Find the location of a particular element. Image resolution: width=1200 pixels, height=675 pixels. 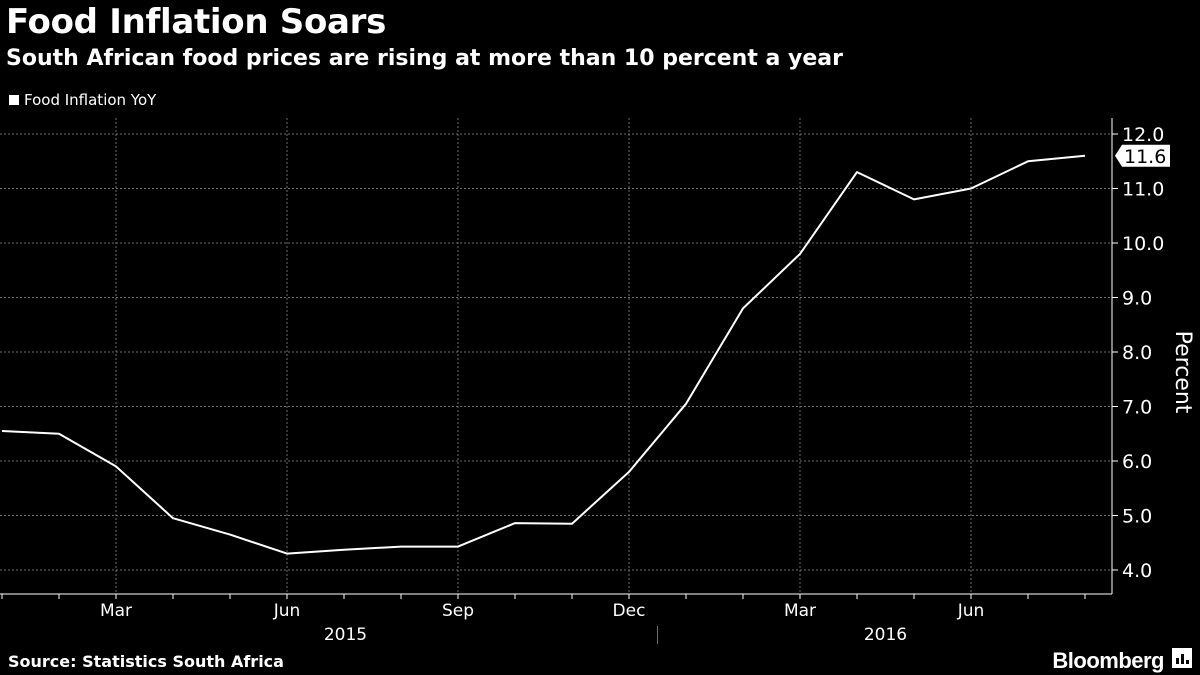

y-tick-label: 11.0 is located at coordinates (1143, 190).